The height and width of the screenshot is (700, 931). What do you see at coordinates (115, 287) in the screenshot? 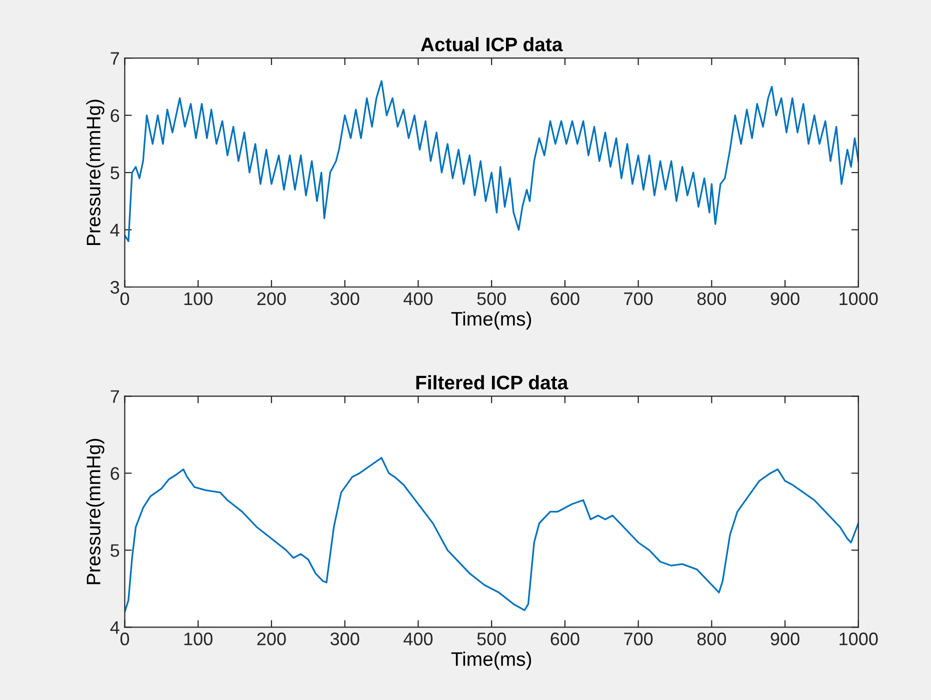
I see `y-tick-label: 3` at bounding box center [115, 287].